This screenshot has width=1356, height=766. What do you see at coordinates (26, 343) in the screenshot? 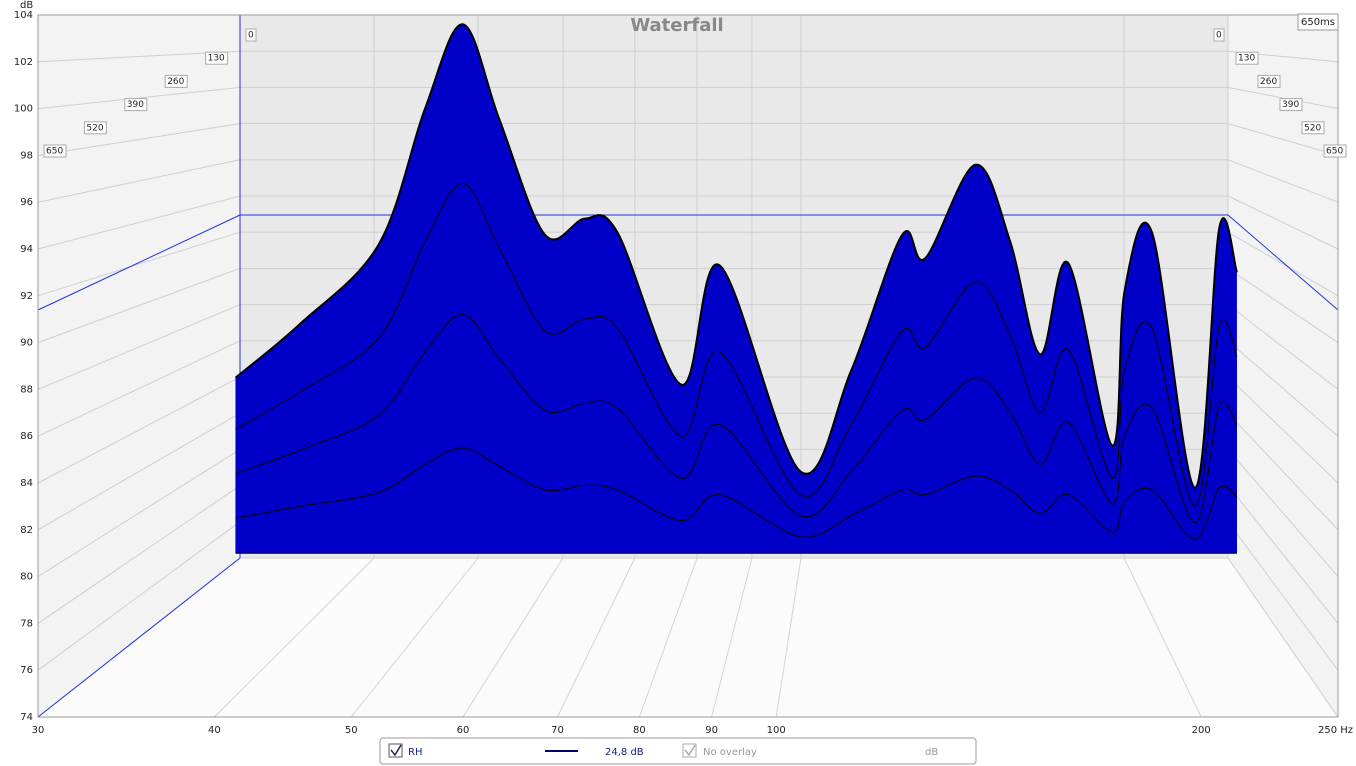
I see `y-tick-label: 90` at bounding box center [26, 343].